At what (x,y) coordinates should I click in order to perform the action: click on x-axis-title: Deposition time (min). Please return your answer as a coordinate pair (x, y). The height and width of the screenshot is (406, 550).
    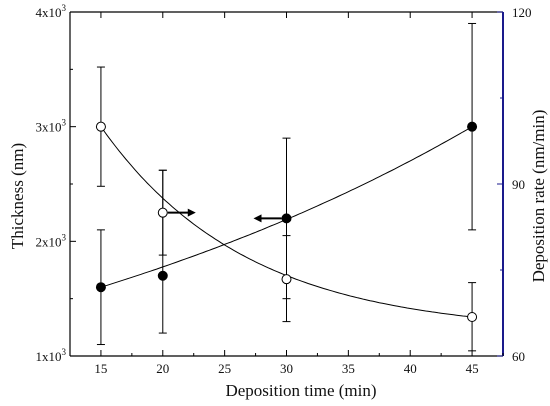
    Looking at the image, I should click on (300, 390).